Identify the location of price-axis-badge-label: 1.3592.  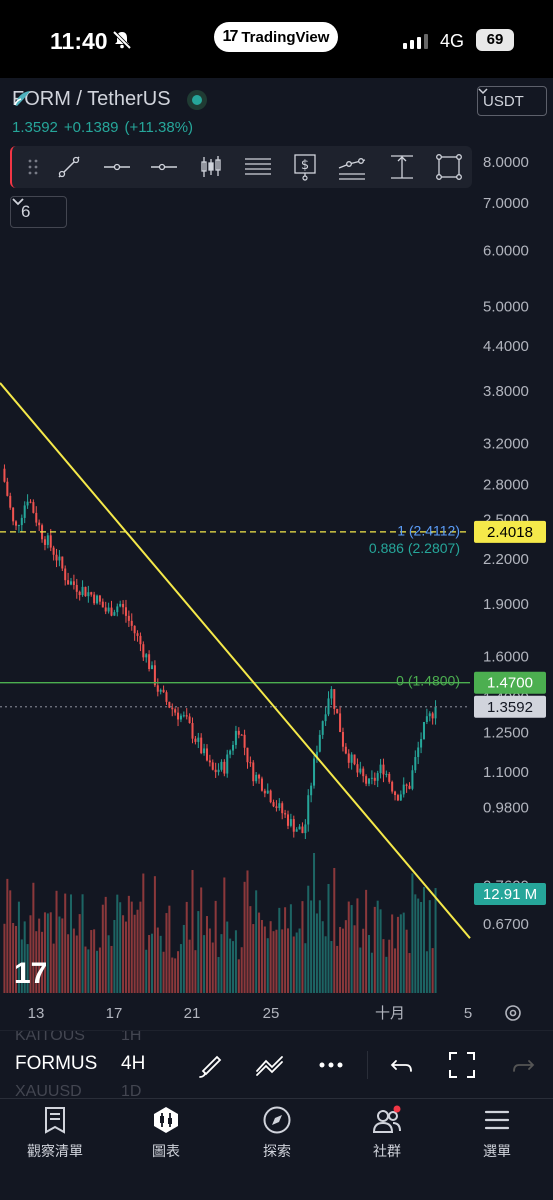
(510, 707).